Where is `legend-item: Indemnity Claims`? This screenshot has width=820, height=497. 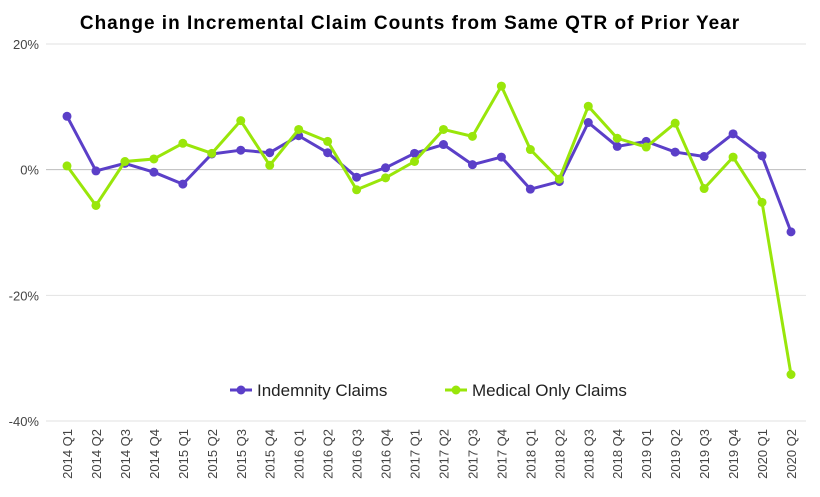 legend-item: Indemnity Claims is located at coordinates (308, 390).